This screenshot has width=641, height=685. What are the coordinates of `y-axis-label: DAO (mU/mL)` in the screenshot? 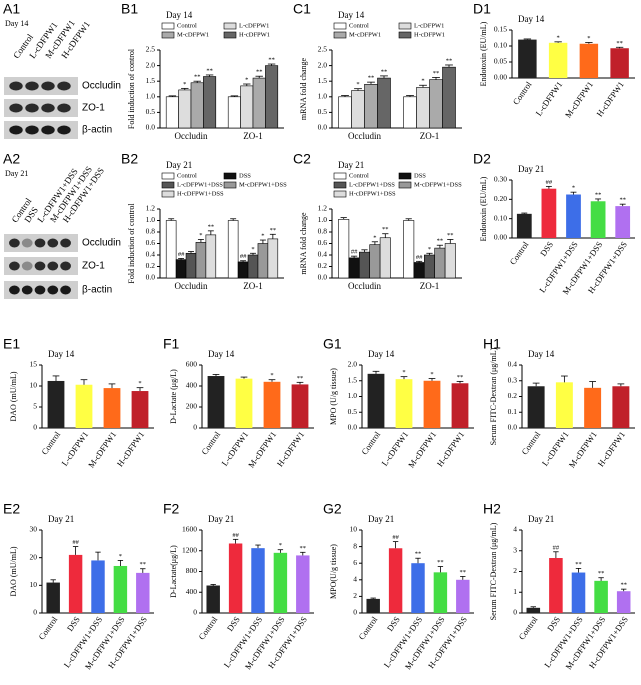 It's located at (13, 571).